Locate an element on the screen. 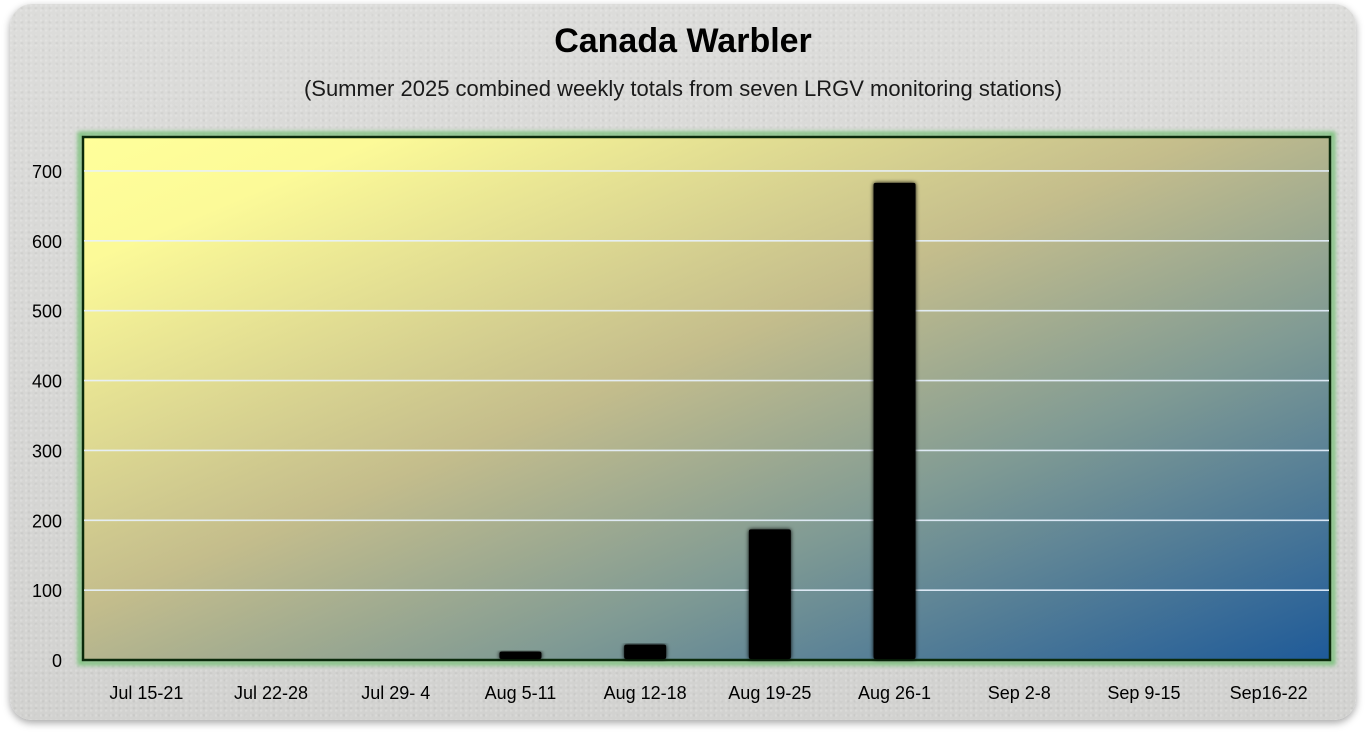 Image resolution: width=1366 pixels, height=738 pixels. y-tick-label: 300 is located at coordinates (47, 451).